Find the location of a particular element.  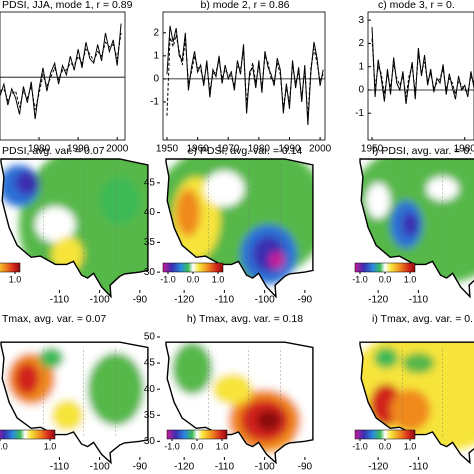

y-tick-label: 0 is located at coordinates (361, 90).